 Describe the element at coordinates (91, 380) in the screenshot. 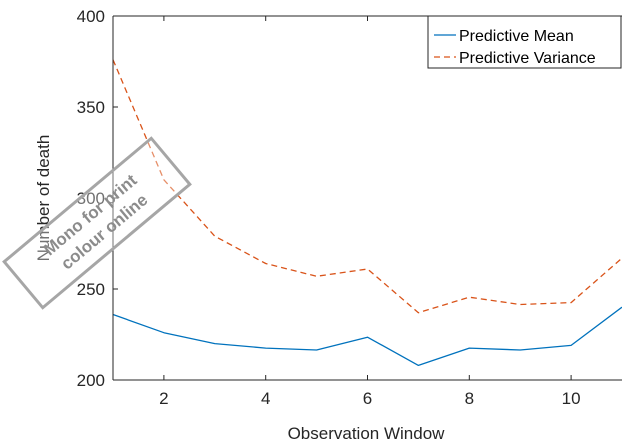

I see `y-tick-label: 200` at that location.